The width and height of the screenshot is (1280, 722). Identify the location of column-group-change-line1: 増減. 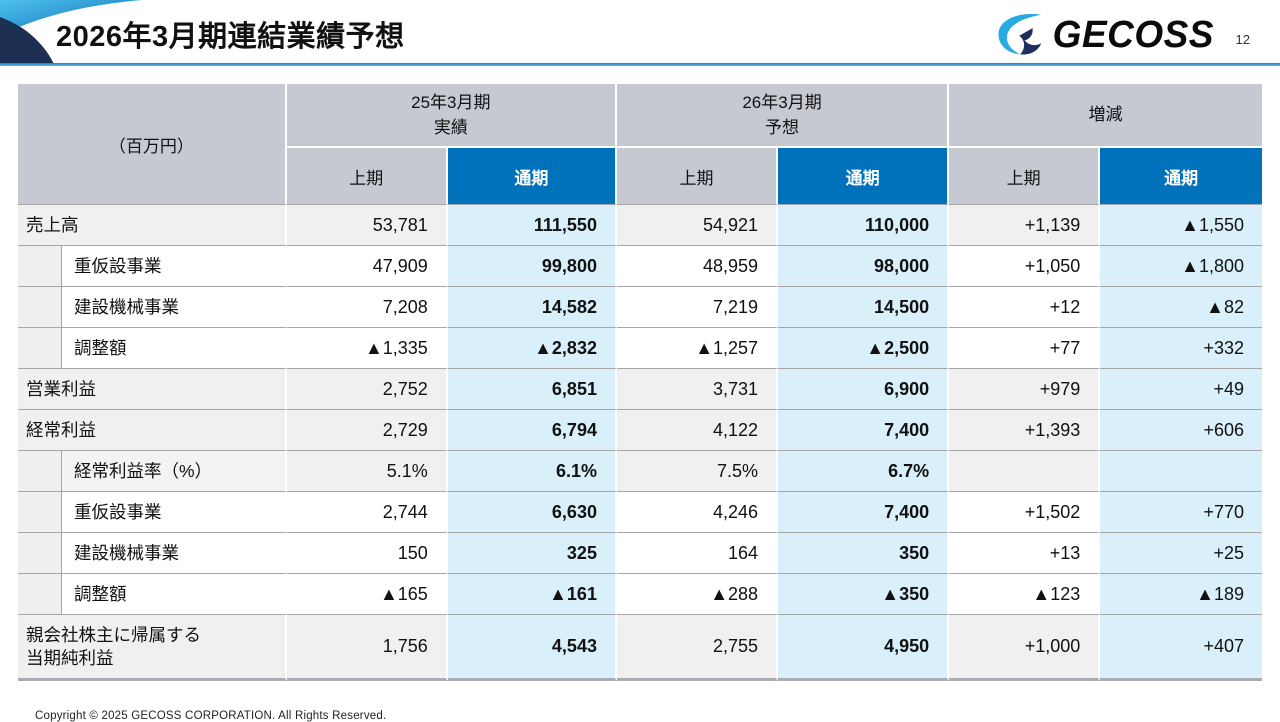
(1105, 115).